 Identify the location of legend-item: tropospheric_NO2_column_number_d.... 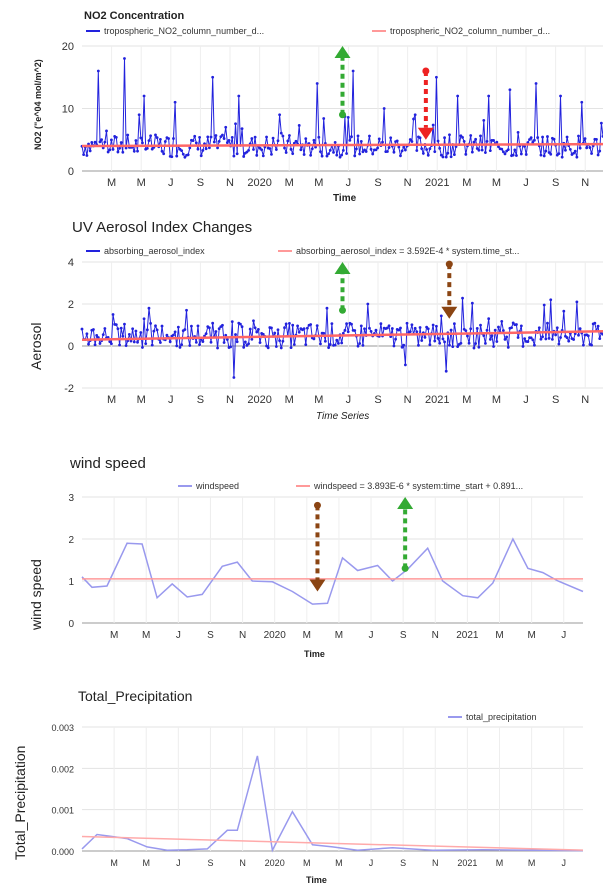
(175, 31).